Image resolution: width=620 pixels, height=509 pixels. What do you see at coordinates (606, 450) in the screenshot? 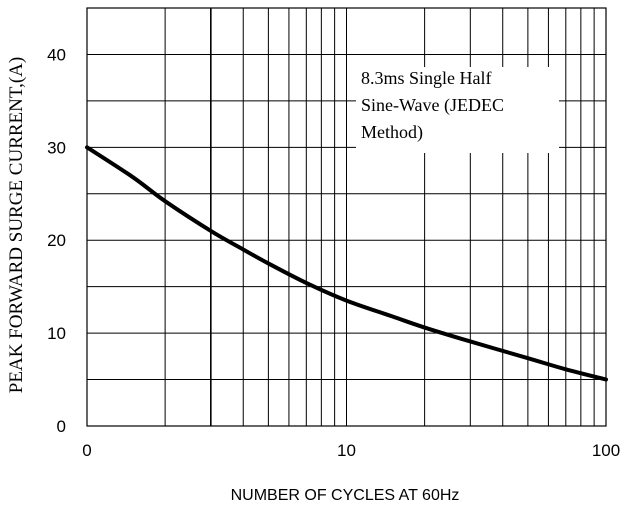
I see `x-tick-label: 100` at bounding box center [606, 450].